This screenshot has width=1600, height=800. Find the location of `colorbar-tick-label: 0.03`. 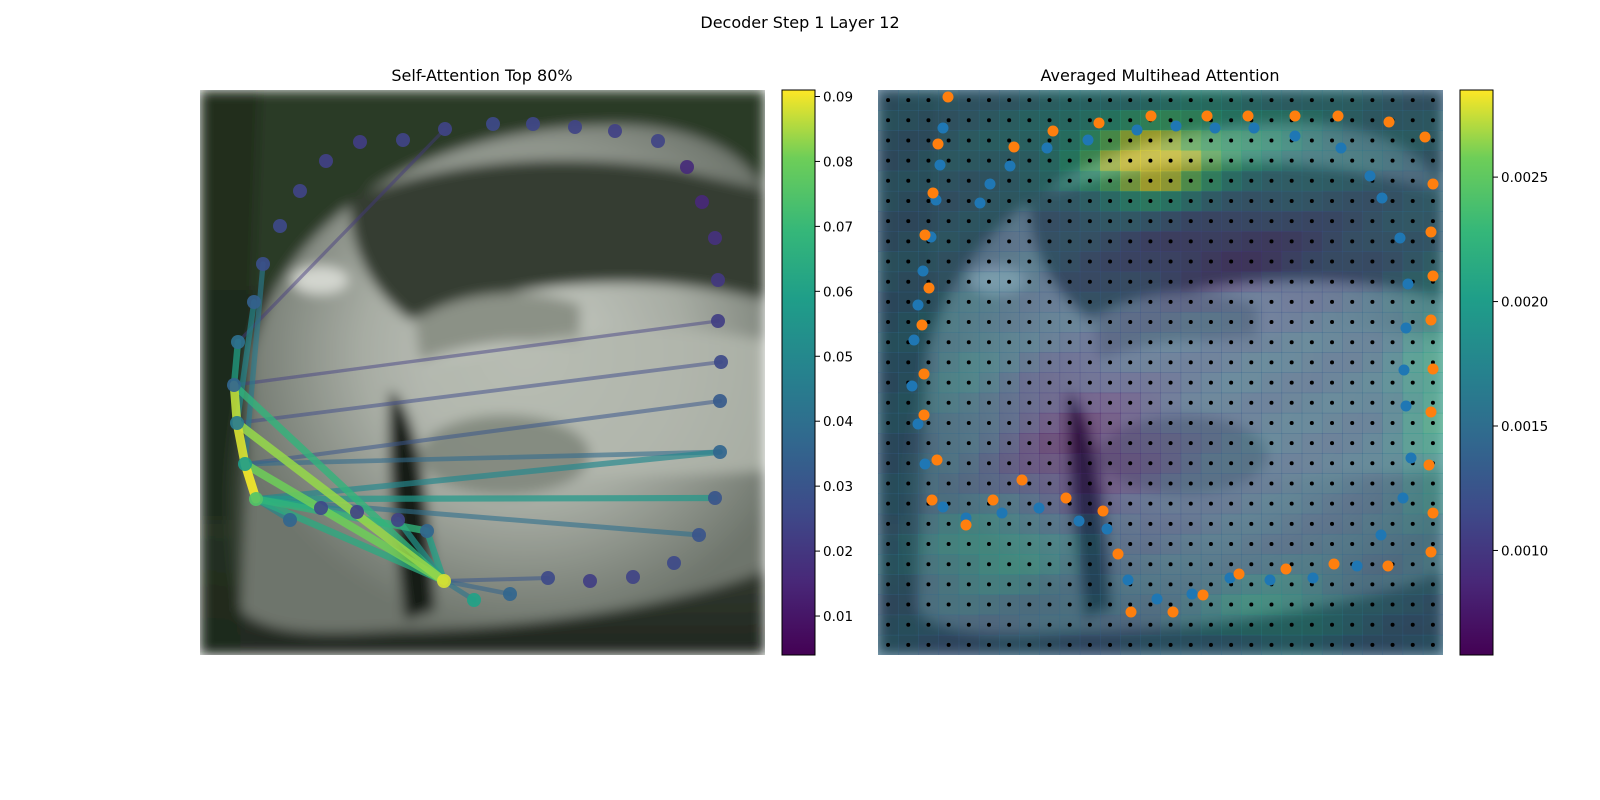

colorbar-tick-label: 0.03 is located at coordinates (838, 487).